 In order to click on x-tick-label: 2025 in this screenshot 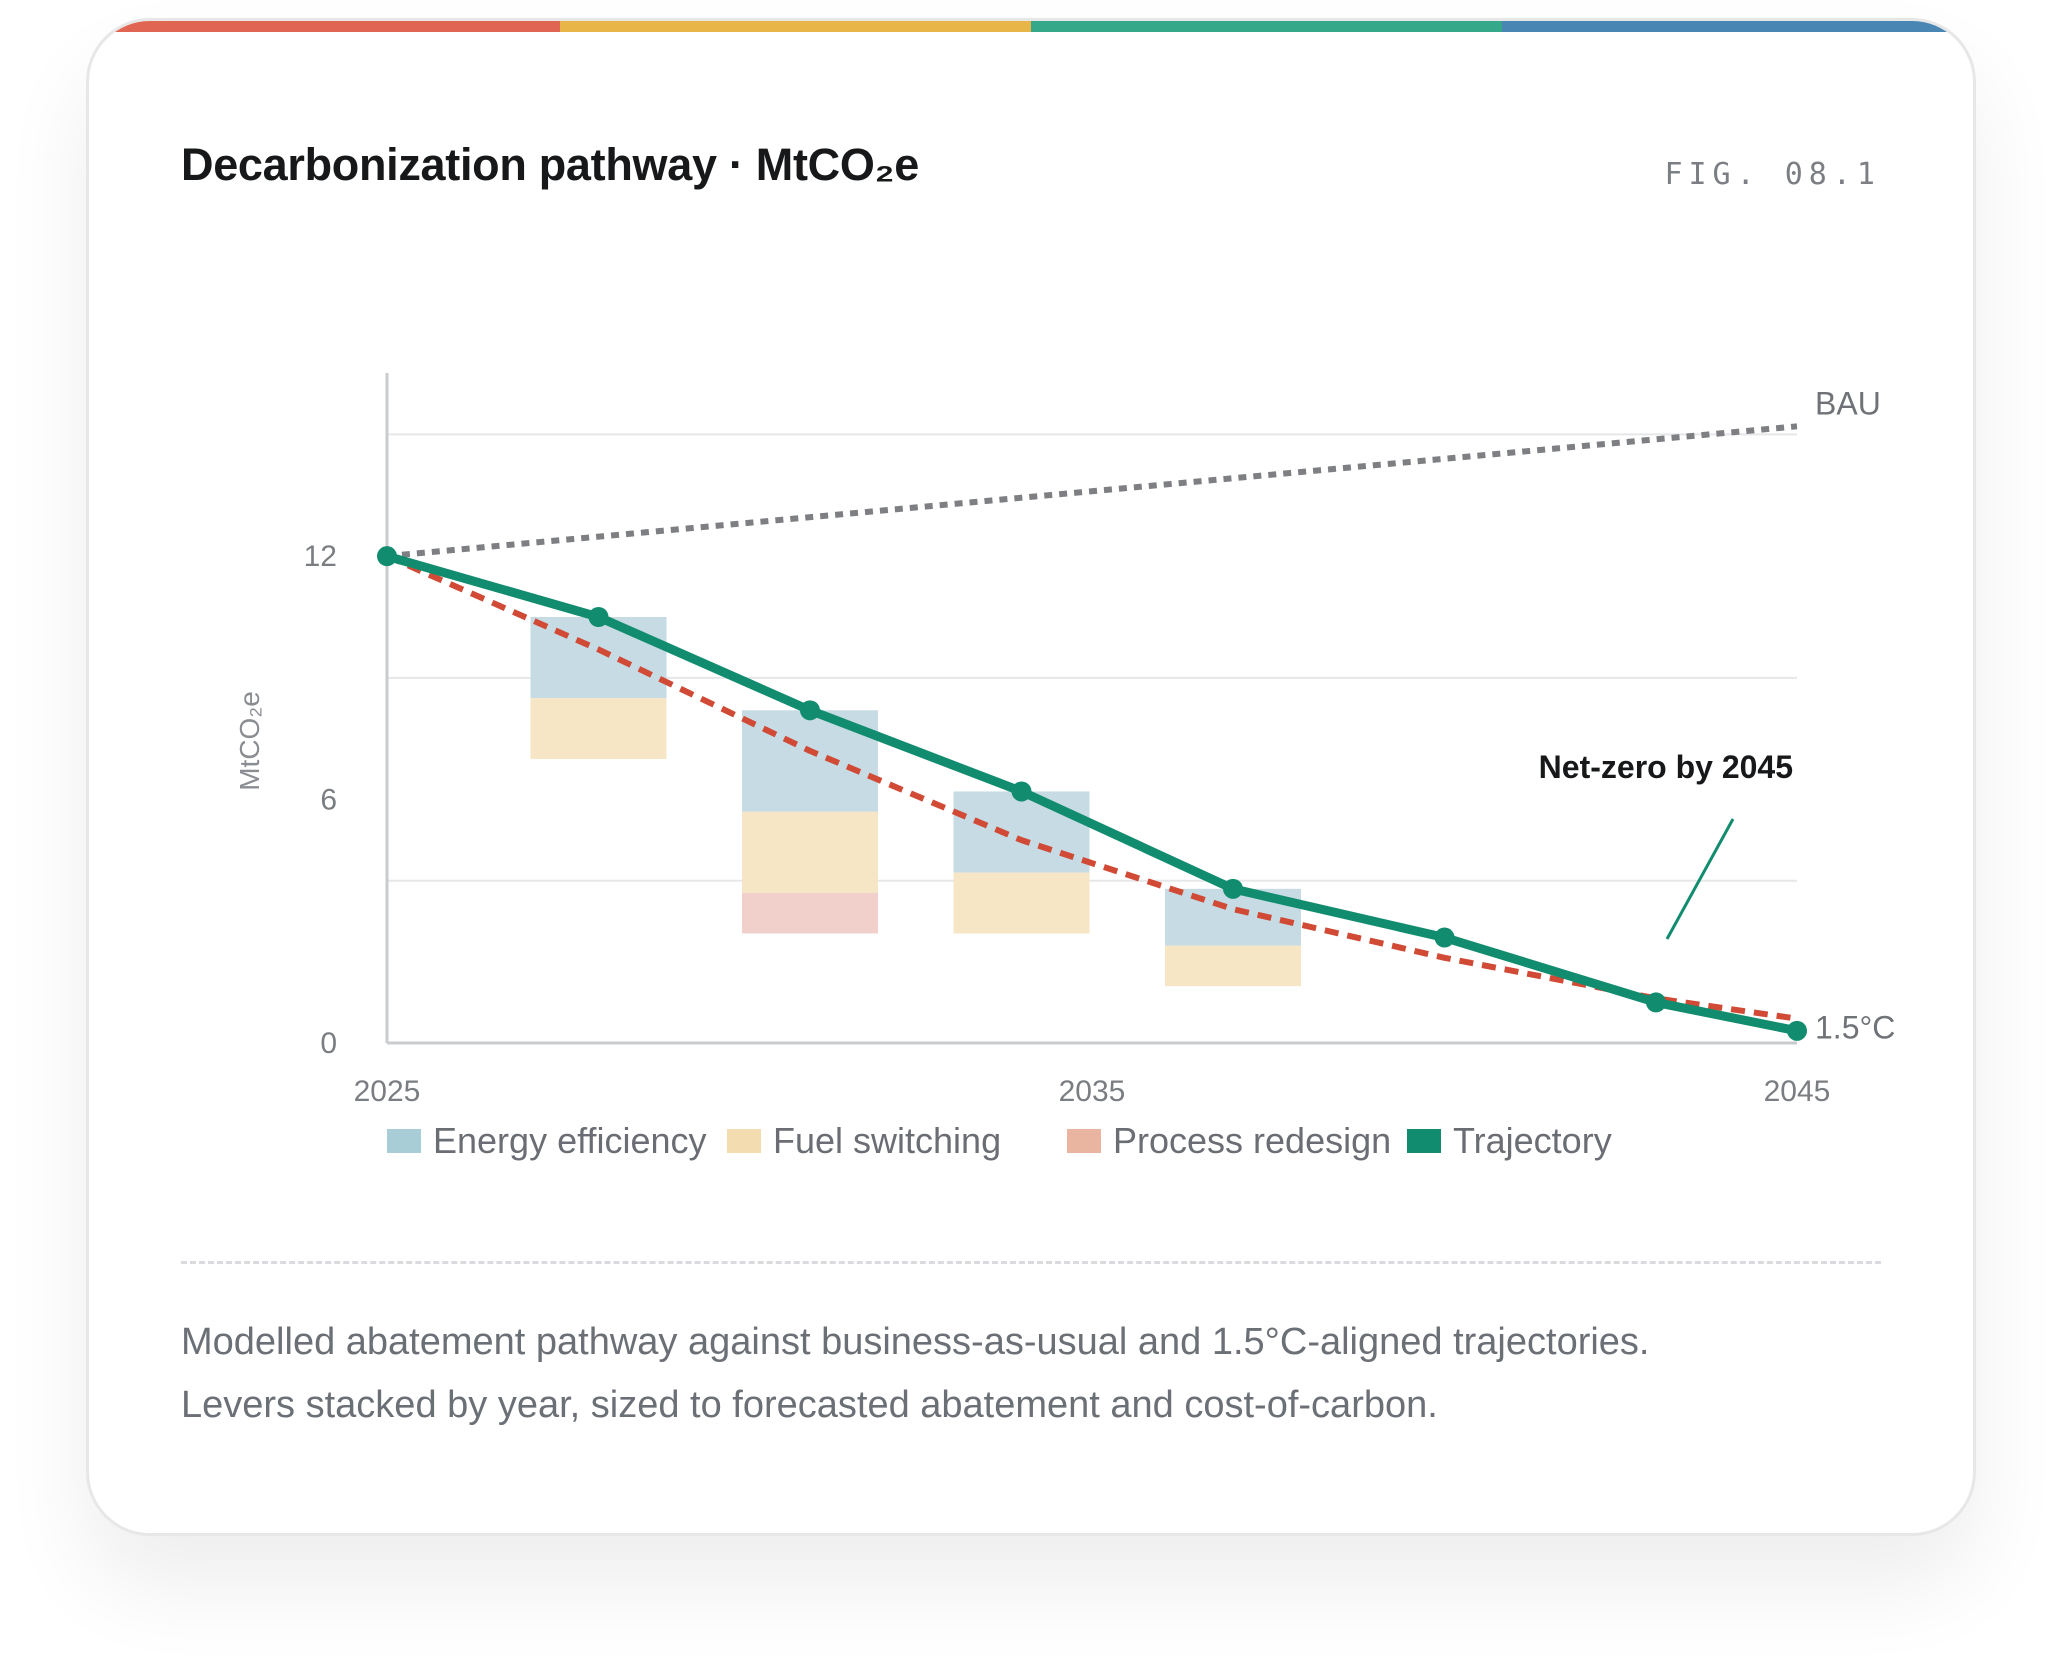, I will do `click(387, 1091)`.